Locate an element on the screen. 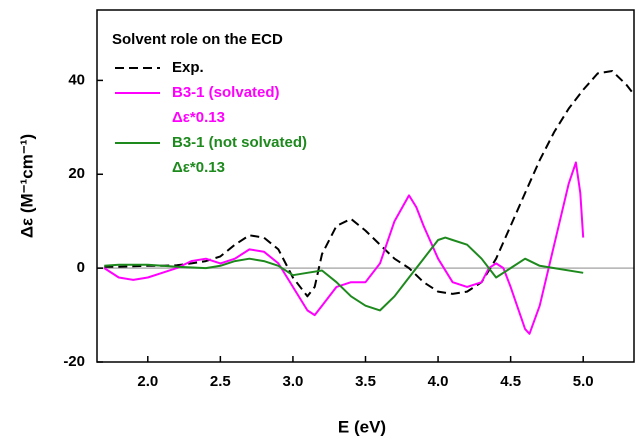 The image size is (635, 441). y-tick-label: -20 is located at coordinates (74, 361).